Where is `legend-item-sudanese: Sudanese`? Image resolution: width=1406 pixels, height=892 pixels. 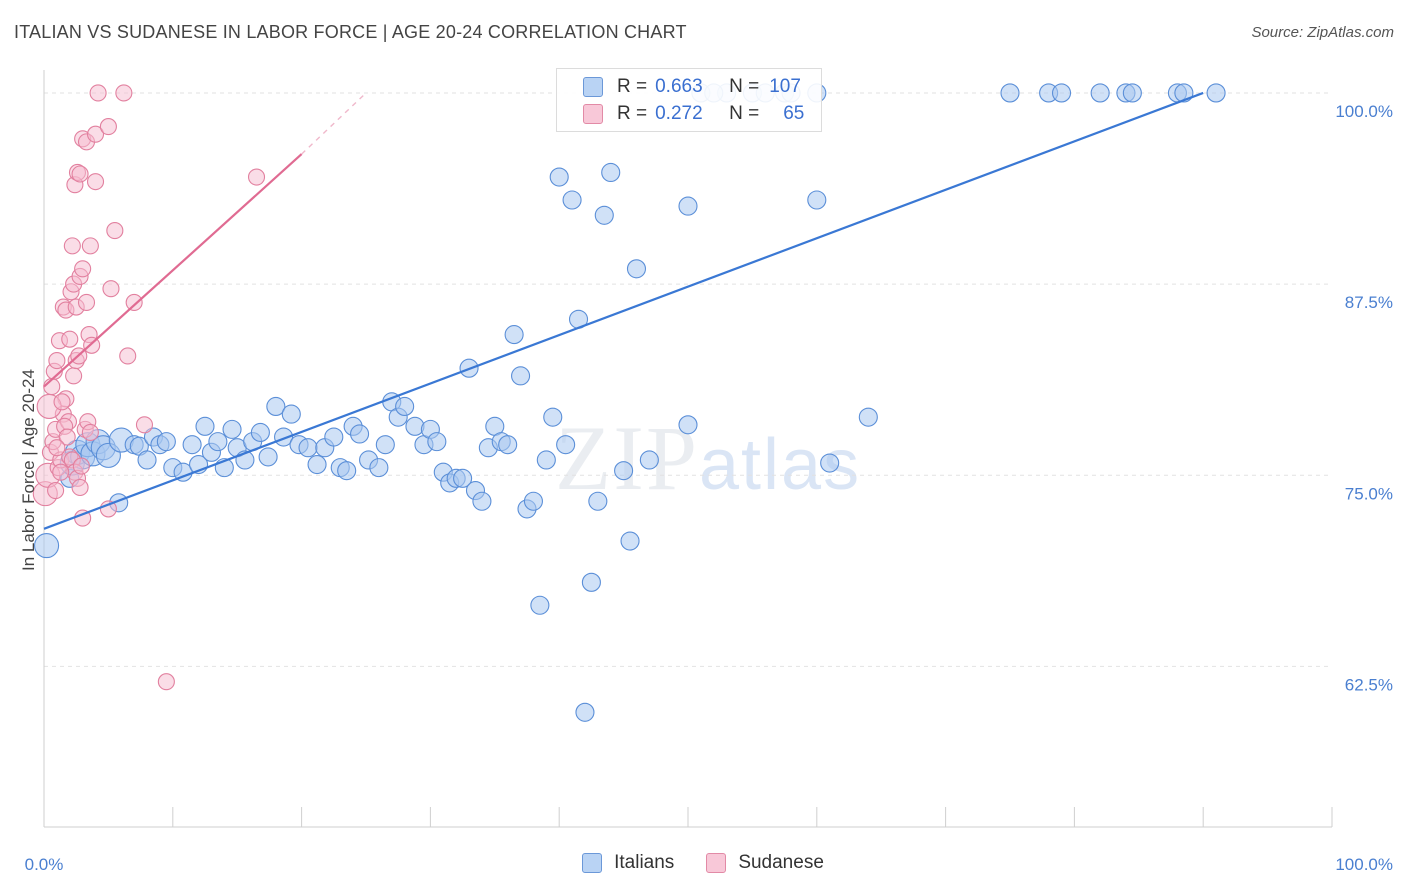 legend-item-sudanese: Sudanese is located at coordinates (765, 863).